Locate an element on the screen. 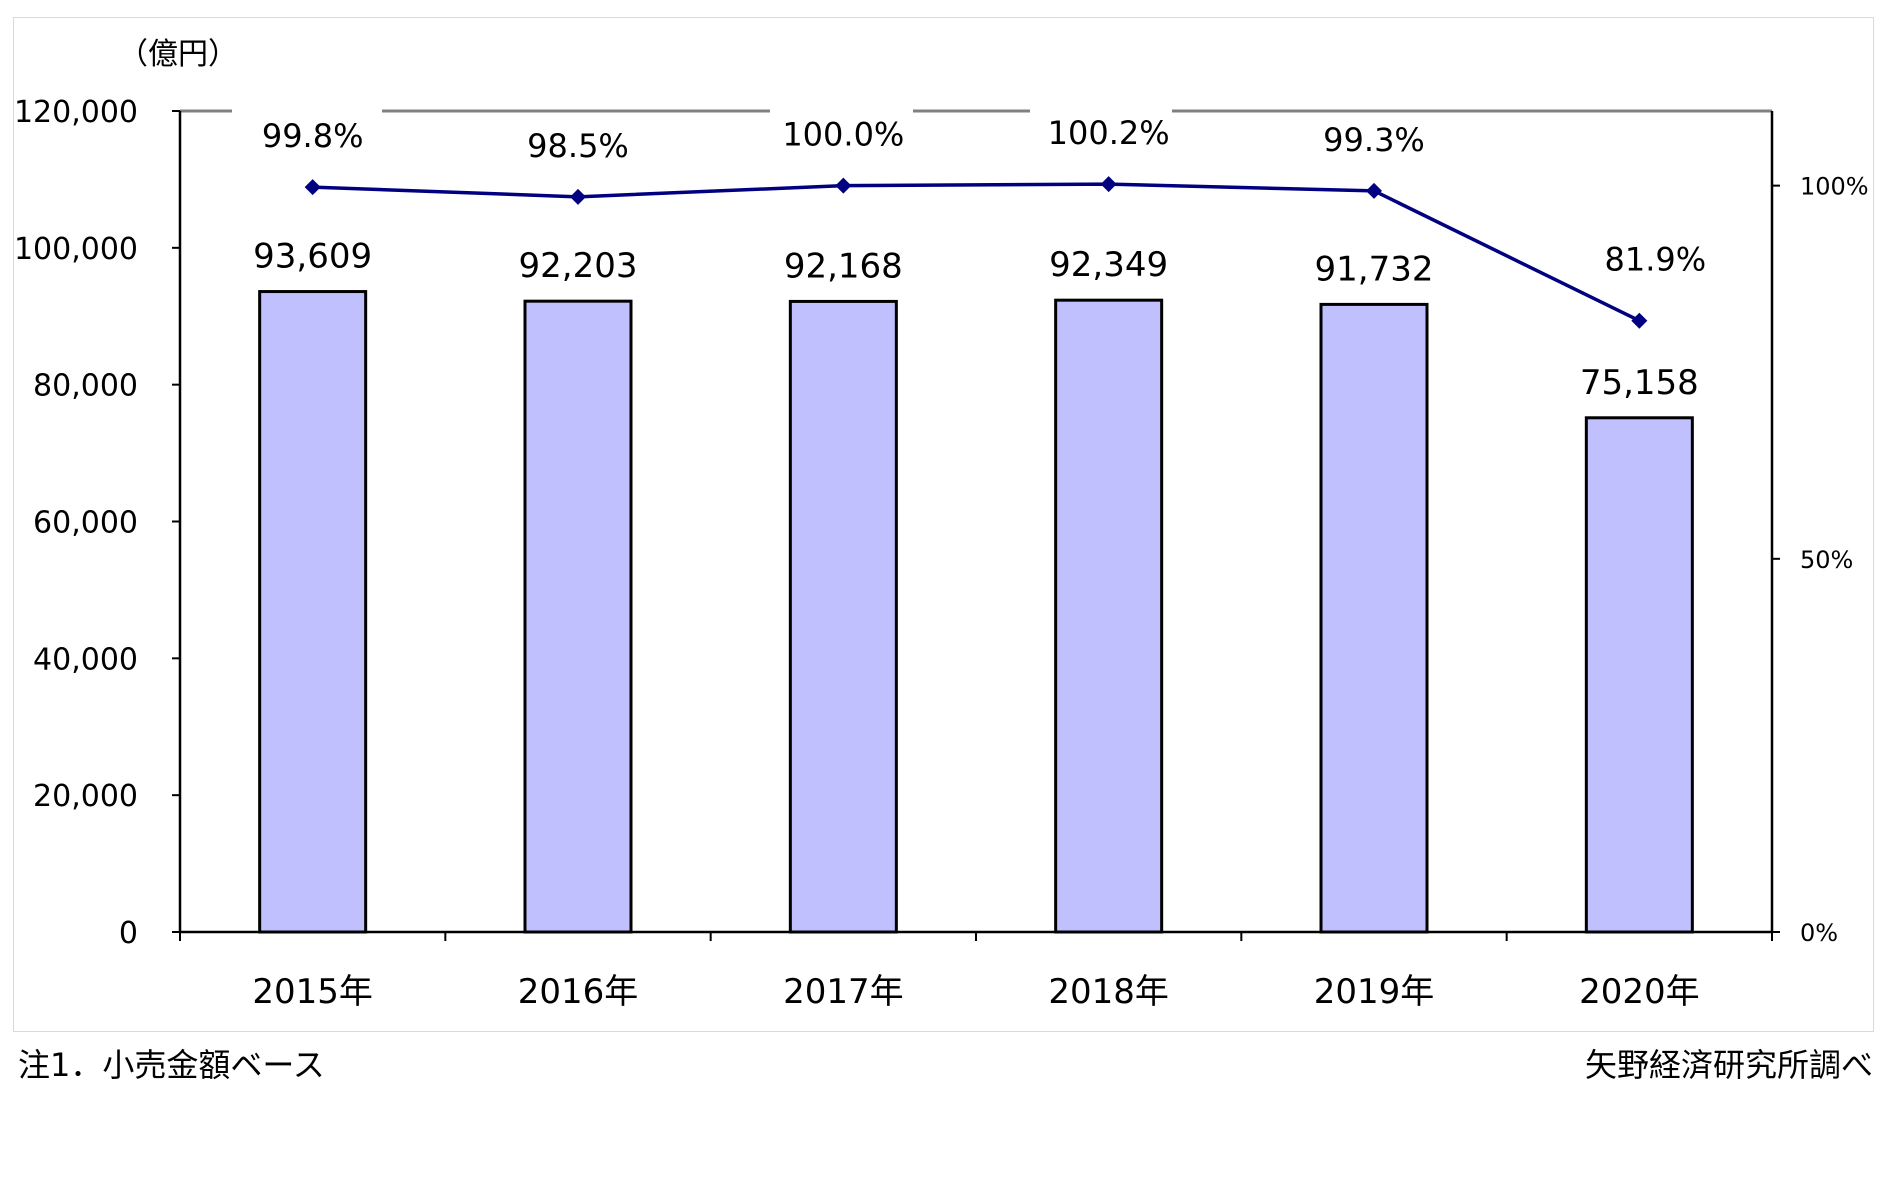  y-axis-unit-label: （億円） is located at coordinates (178, 54).